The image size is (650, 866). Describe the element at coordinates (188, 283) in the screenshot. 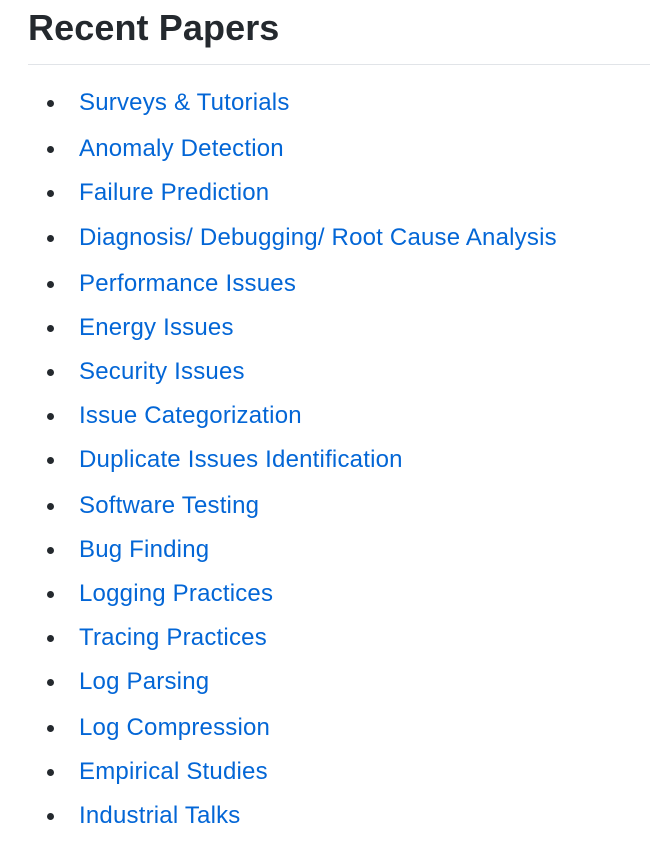

I see `toc-link: Performance Issues` at that location.